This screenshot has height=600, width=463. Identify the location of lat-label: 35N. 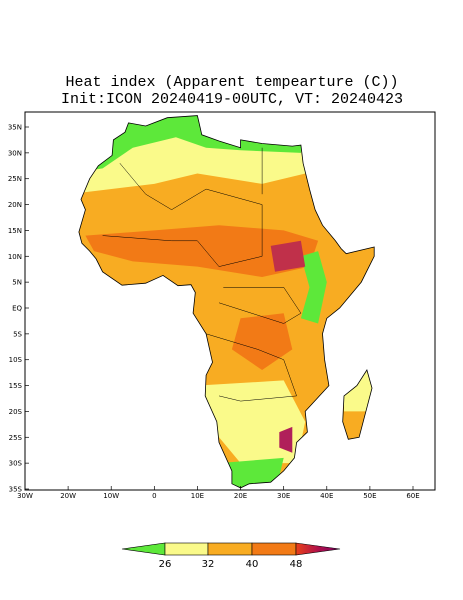
(15, 128).